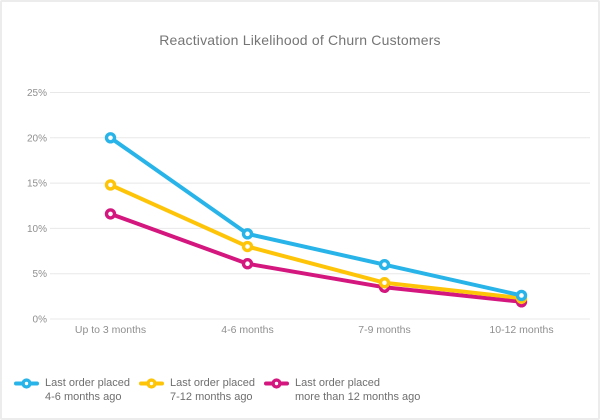 The height and width of the screenshot is (420, 600). Describe the element at coordinates (212, 390) in the screenshot. I see `legend-label: Last order placed 7-12 months ago` at that location.